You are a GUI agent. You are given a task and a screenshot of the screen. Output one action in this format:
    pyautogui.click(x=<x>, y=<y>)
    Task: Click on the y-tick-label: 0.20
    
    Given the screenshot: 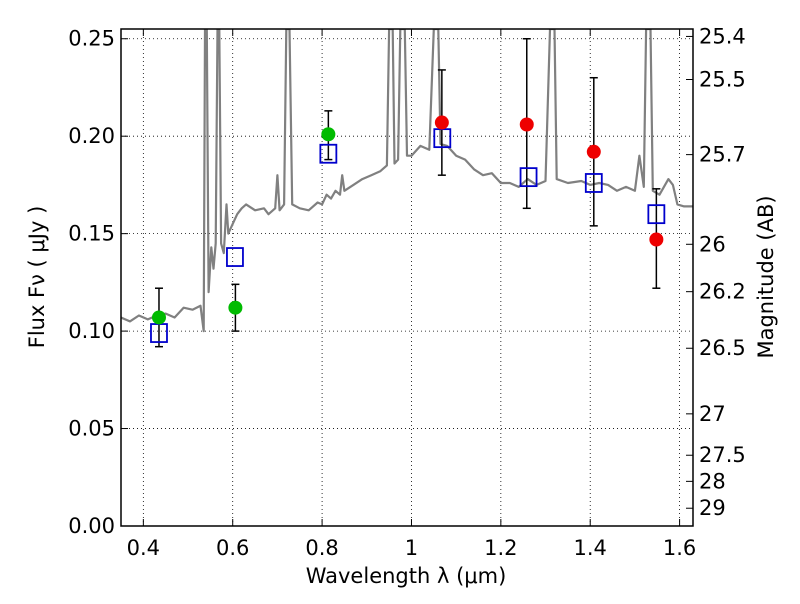 What is the action you would take?
    pyautogui.click(x=91, y=136)
    